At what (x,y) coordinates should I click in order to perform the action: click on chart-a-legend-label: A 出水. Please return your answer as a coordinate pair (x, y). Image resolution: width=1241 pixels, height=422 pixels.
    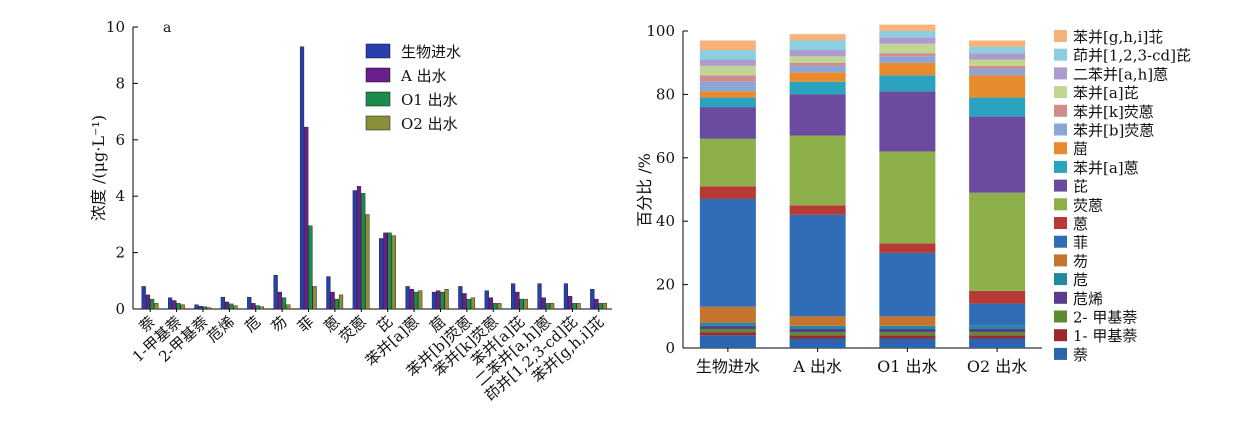
    Looking at the image, I should click on (423, 76).